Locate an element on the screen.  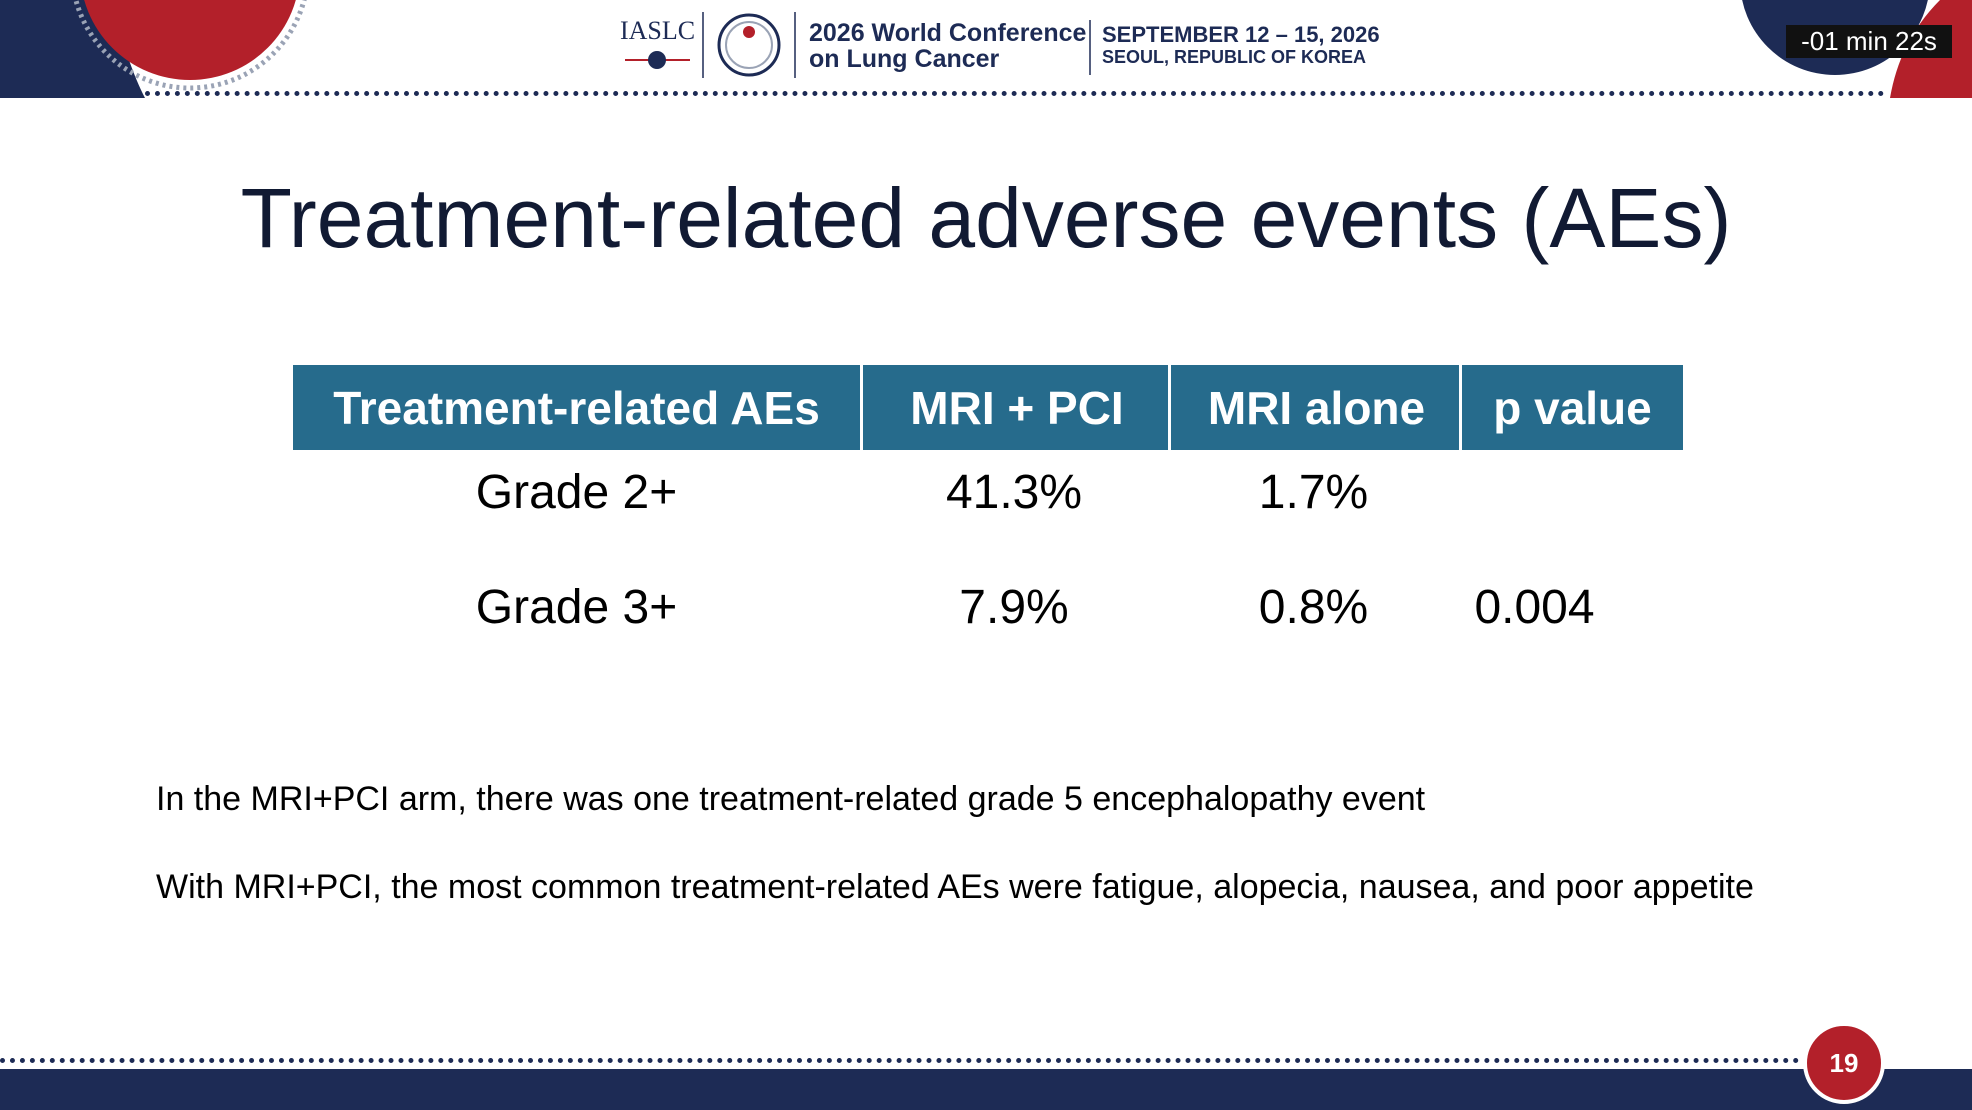
conference-line: on Lung Cancer is located at coordinates (904, 59).